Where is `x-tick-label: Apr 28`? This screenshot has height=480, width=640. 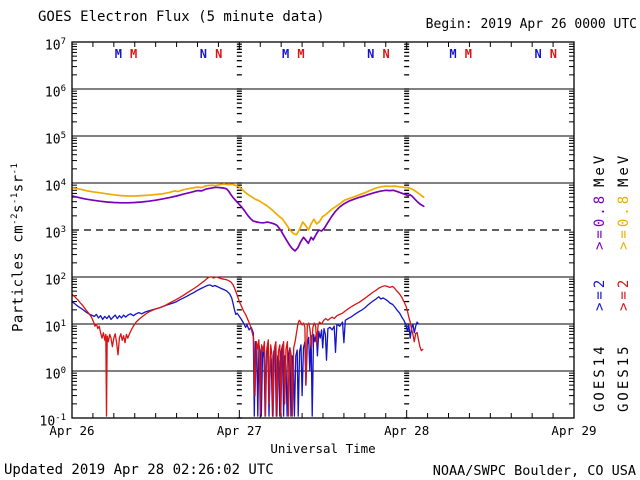
x-tick-label: Apr 28 is located at coordinates (407, 430).